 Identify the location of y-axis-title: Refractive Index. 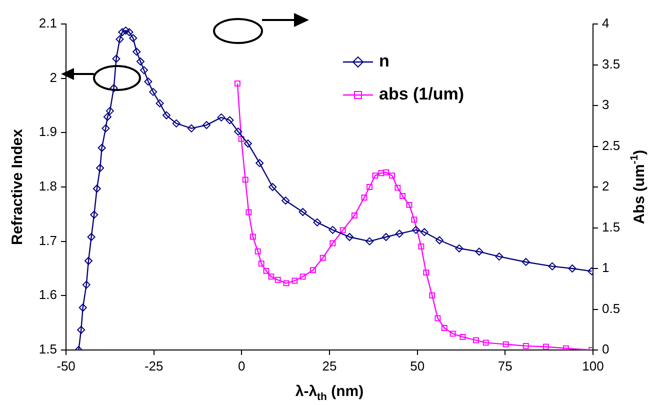
(17, 186).